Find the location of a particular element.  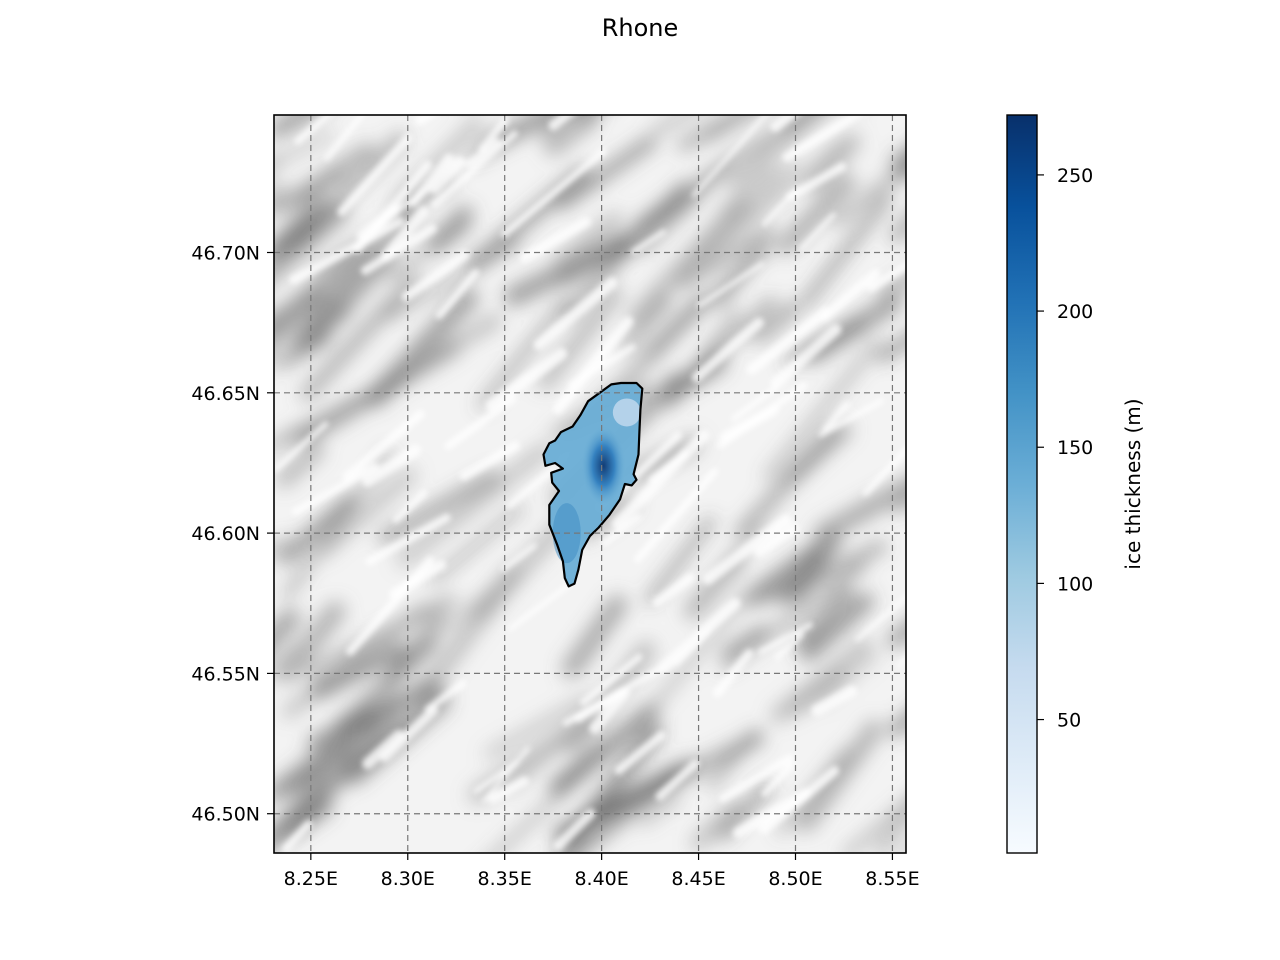

longitude-axis: 8.25E 8.30E 8.35E 8.40E 8.45E 8.50E 8.55E is located at coordinates (602, 871).